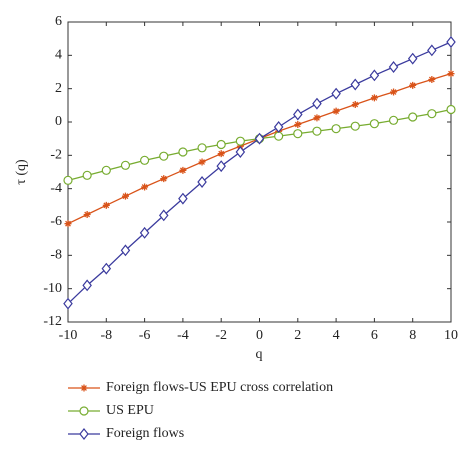  Describe the element at coordinates (145, 335) in the screenshot. I see `x-tick-label: -6` at that location.